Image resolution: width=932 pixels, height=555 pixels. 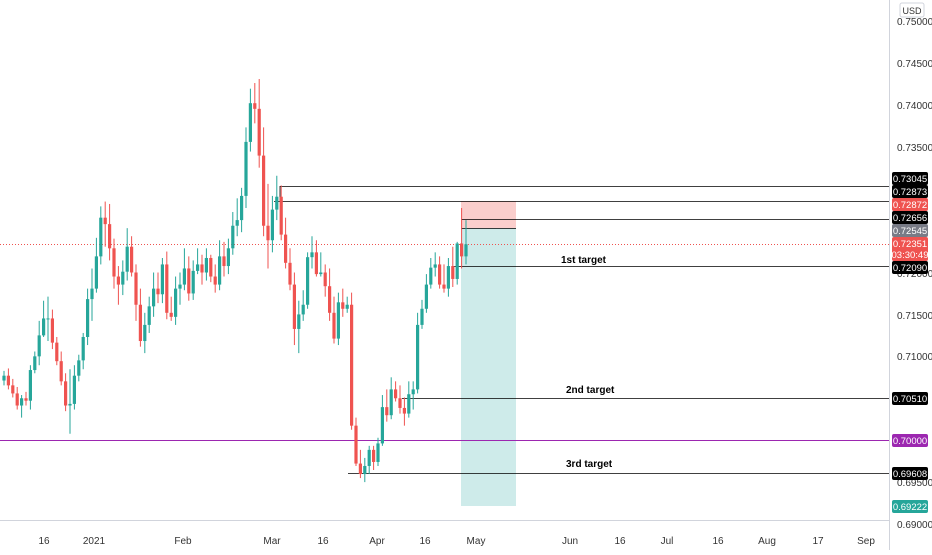 What do you see at coordinates (910, 178) in the screenshot?
I see `level-a-tag` at bounding box center [910, 178].